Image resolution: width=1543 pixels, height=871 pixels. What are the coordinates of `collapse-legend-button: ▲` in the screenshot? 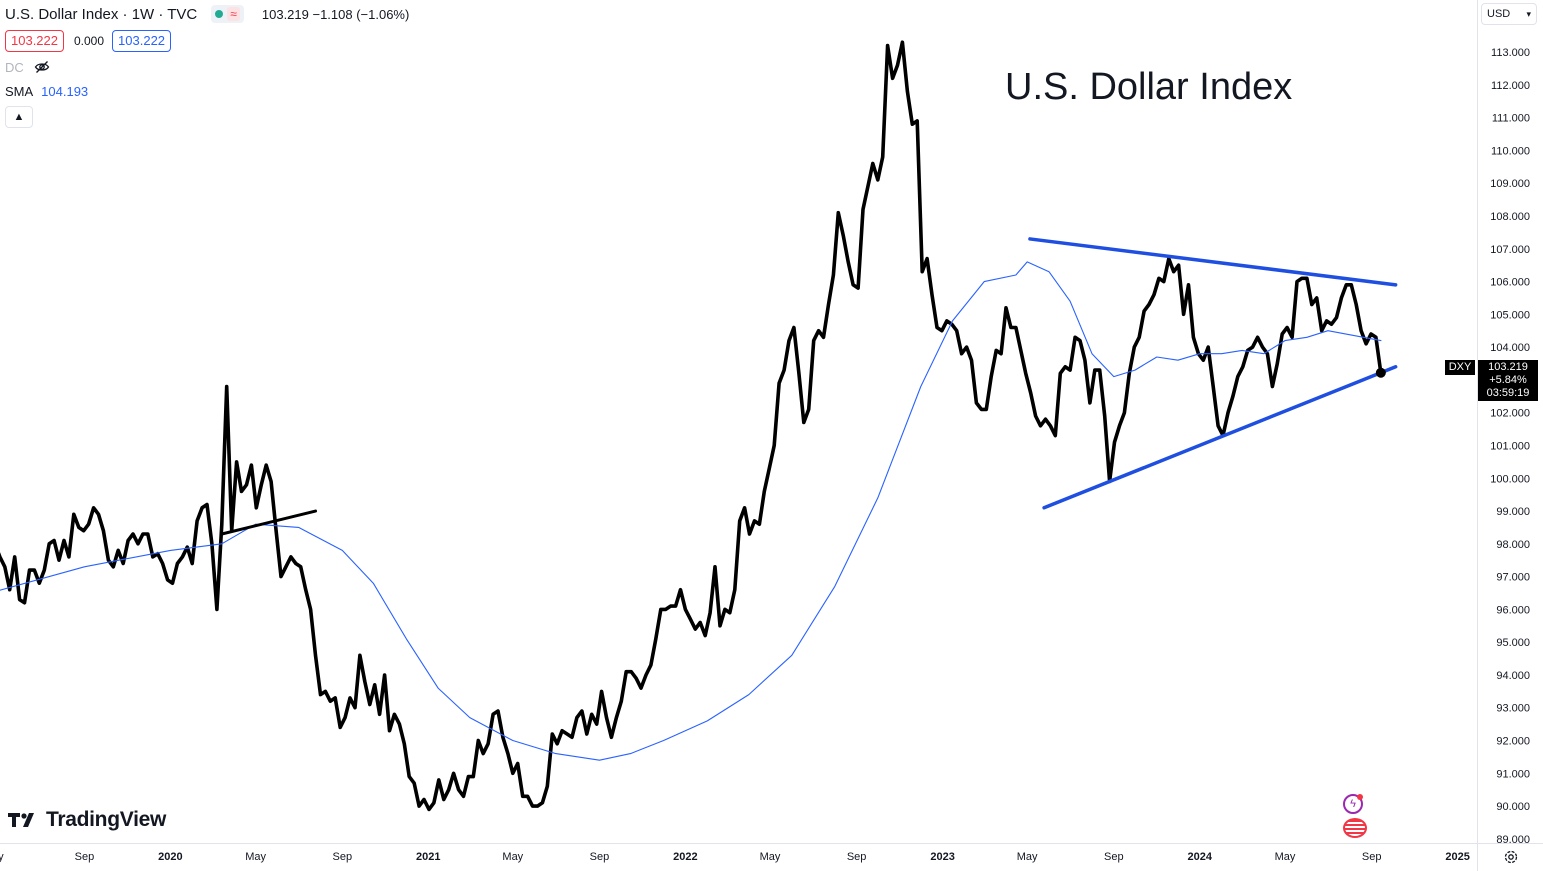 It's located at (19, 117).